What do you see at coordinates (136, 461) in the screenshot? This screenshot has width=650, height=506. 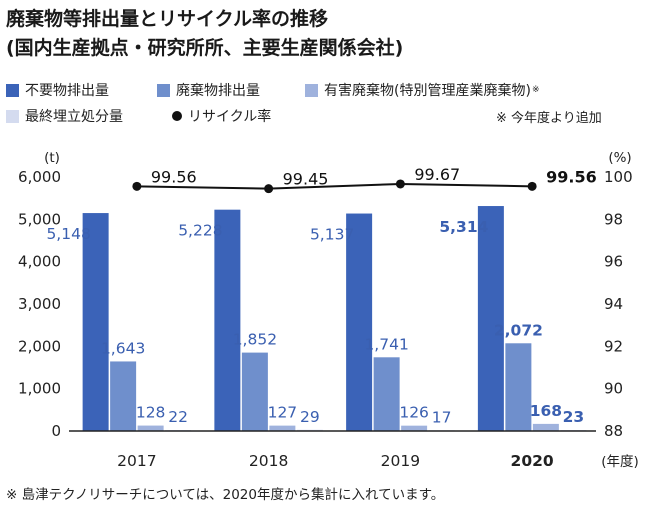 I see `category-label: 2017` at bounding box center [136, 461].